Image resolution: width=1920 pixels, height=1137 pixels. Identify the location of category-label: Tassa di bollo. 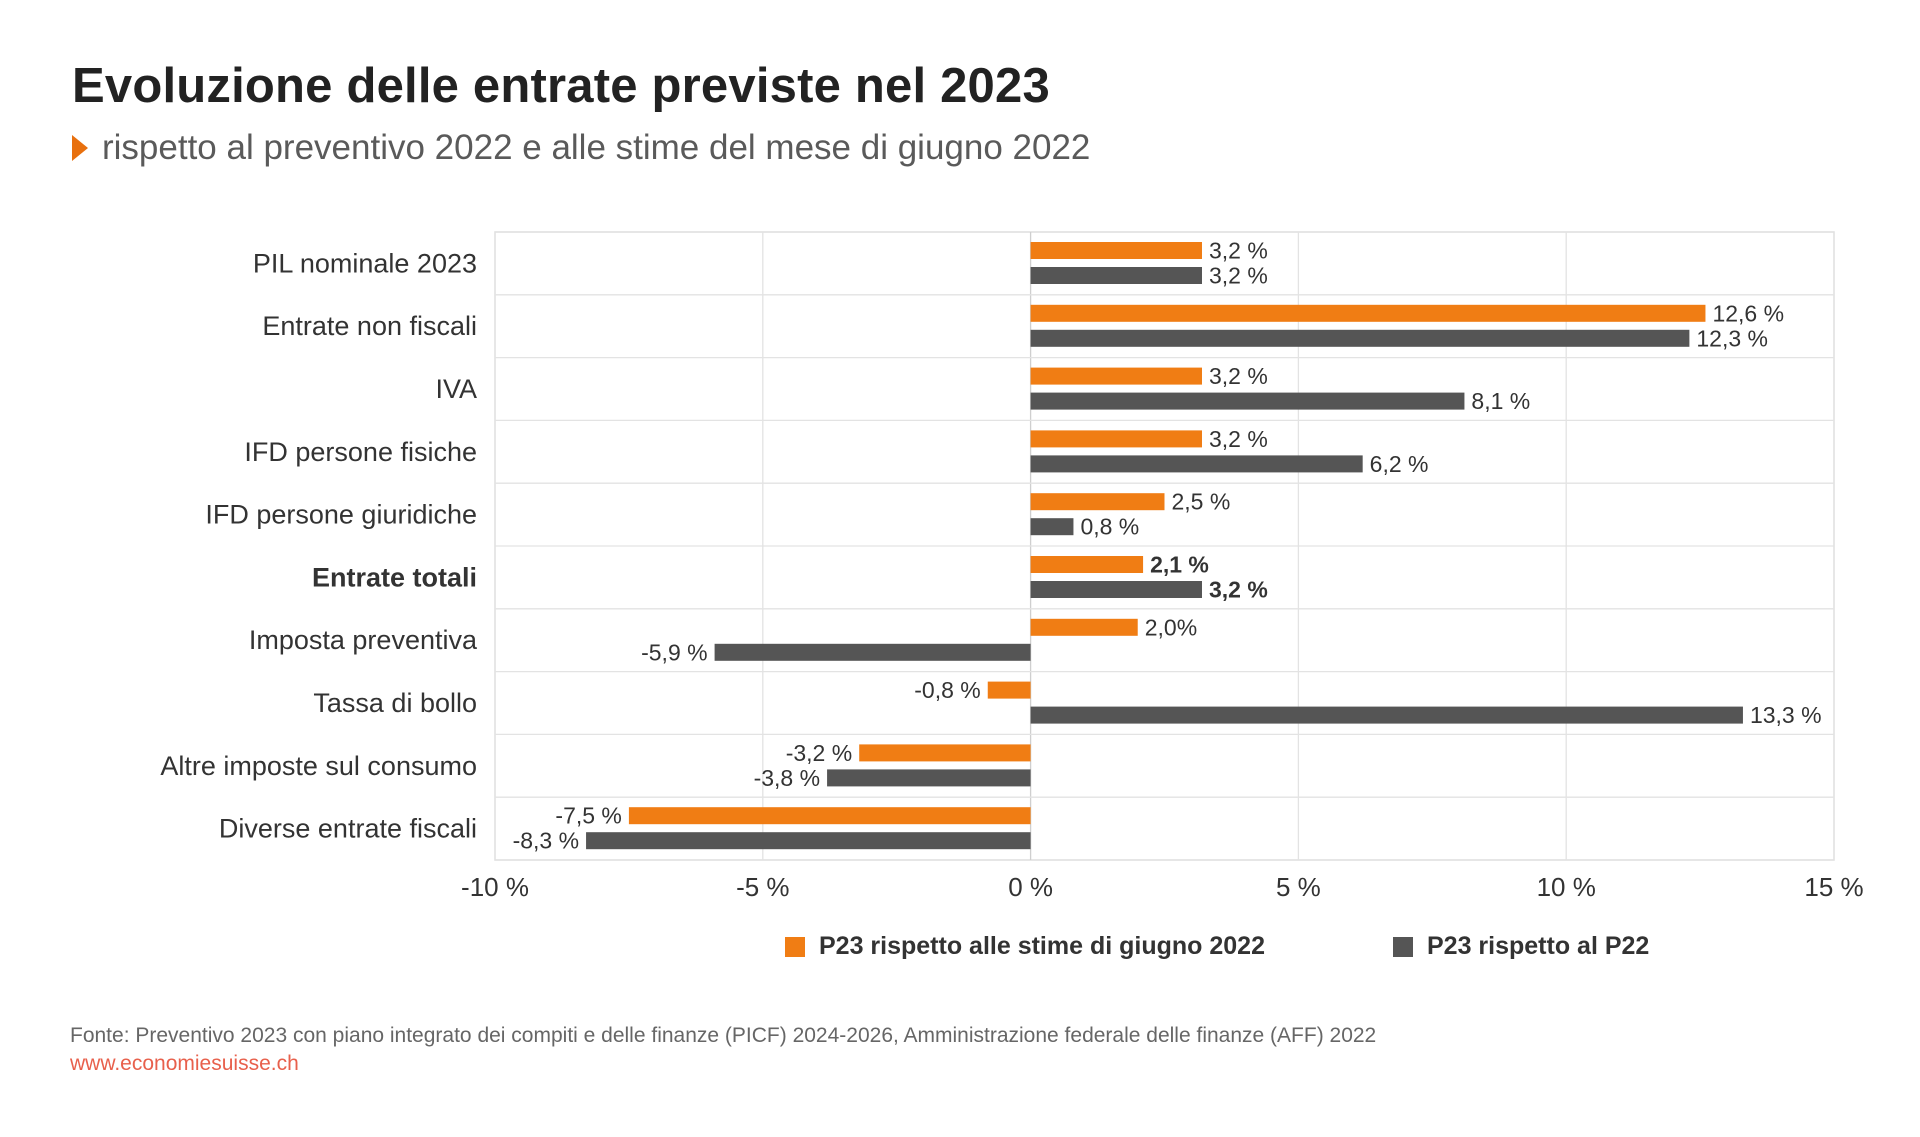
(395, 703).